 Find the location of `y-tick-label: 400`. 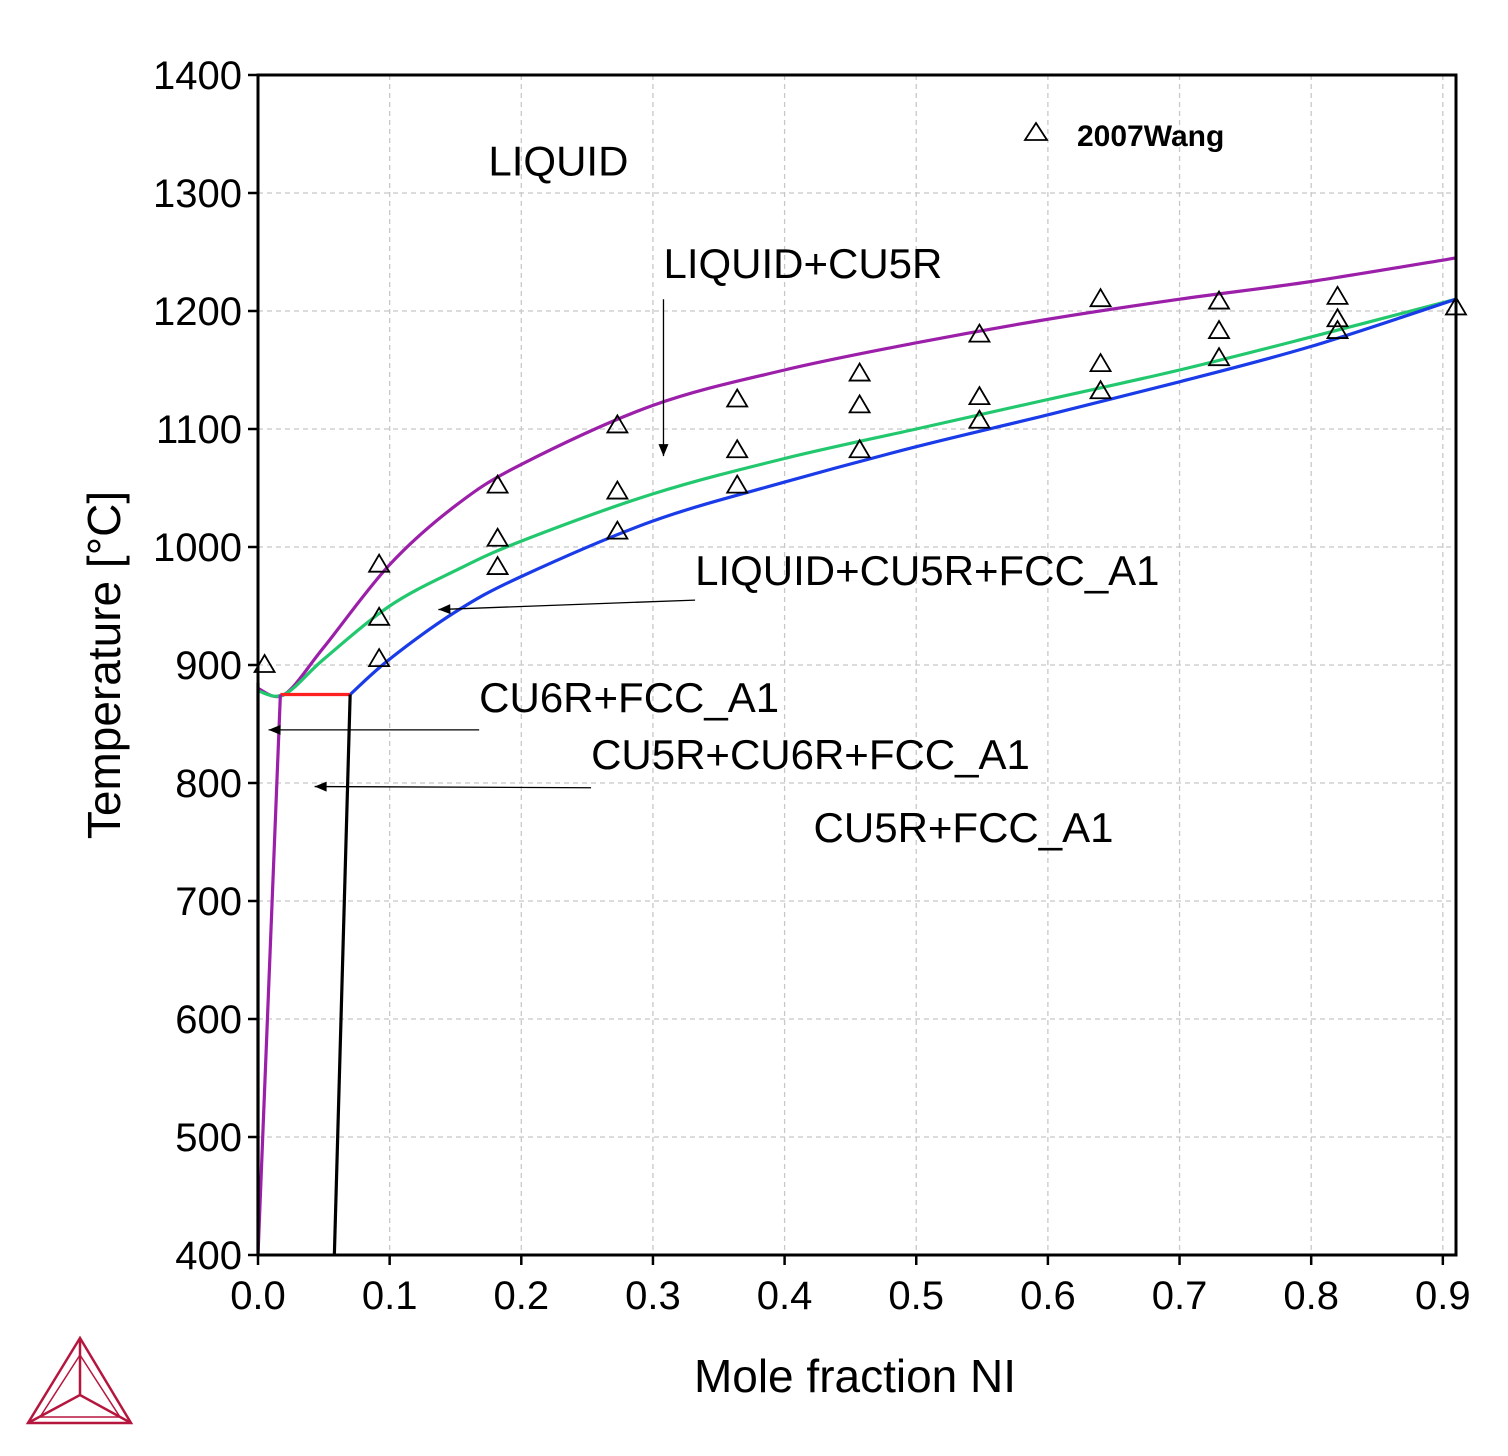

y-tick-label: 400 is located at coordinates (208, 1256).